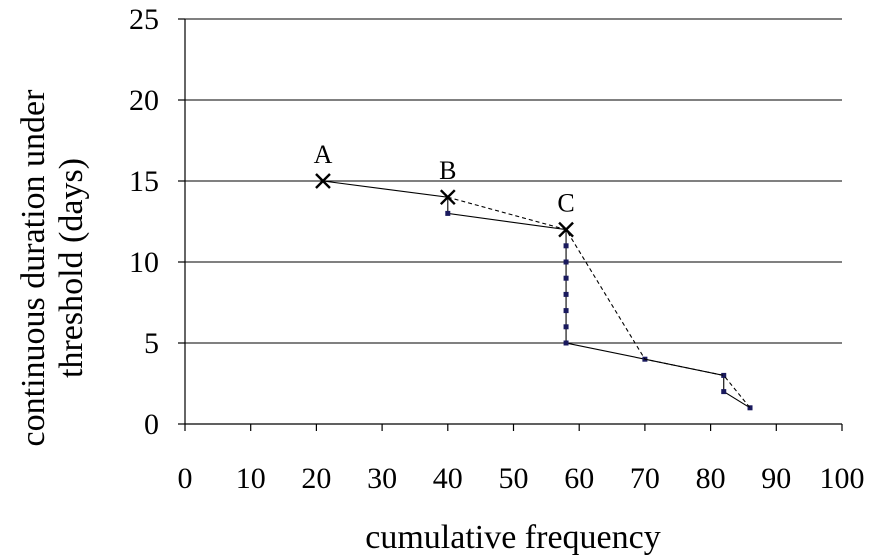 The width and height of the screenshot is (870, 559). I want to click on x-tick-label: 0, so click(185, 478).